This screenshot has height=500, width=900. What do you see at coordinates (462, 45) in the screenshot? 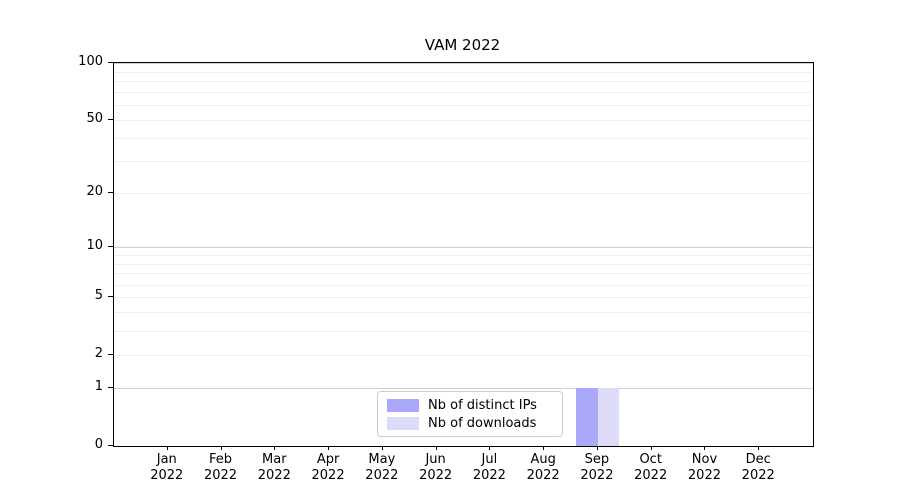
I see `chart-title: VAM 2022` at bounding box center [462, 45].